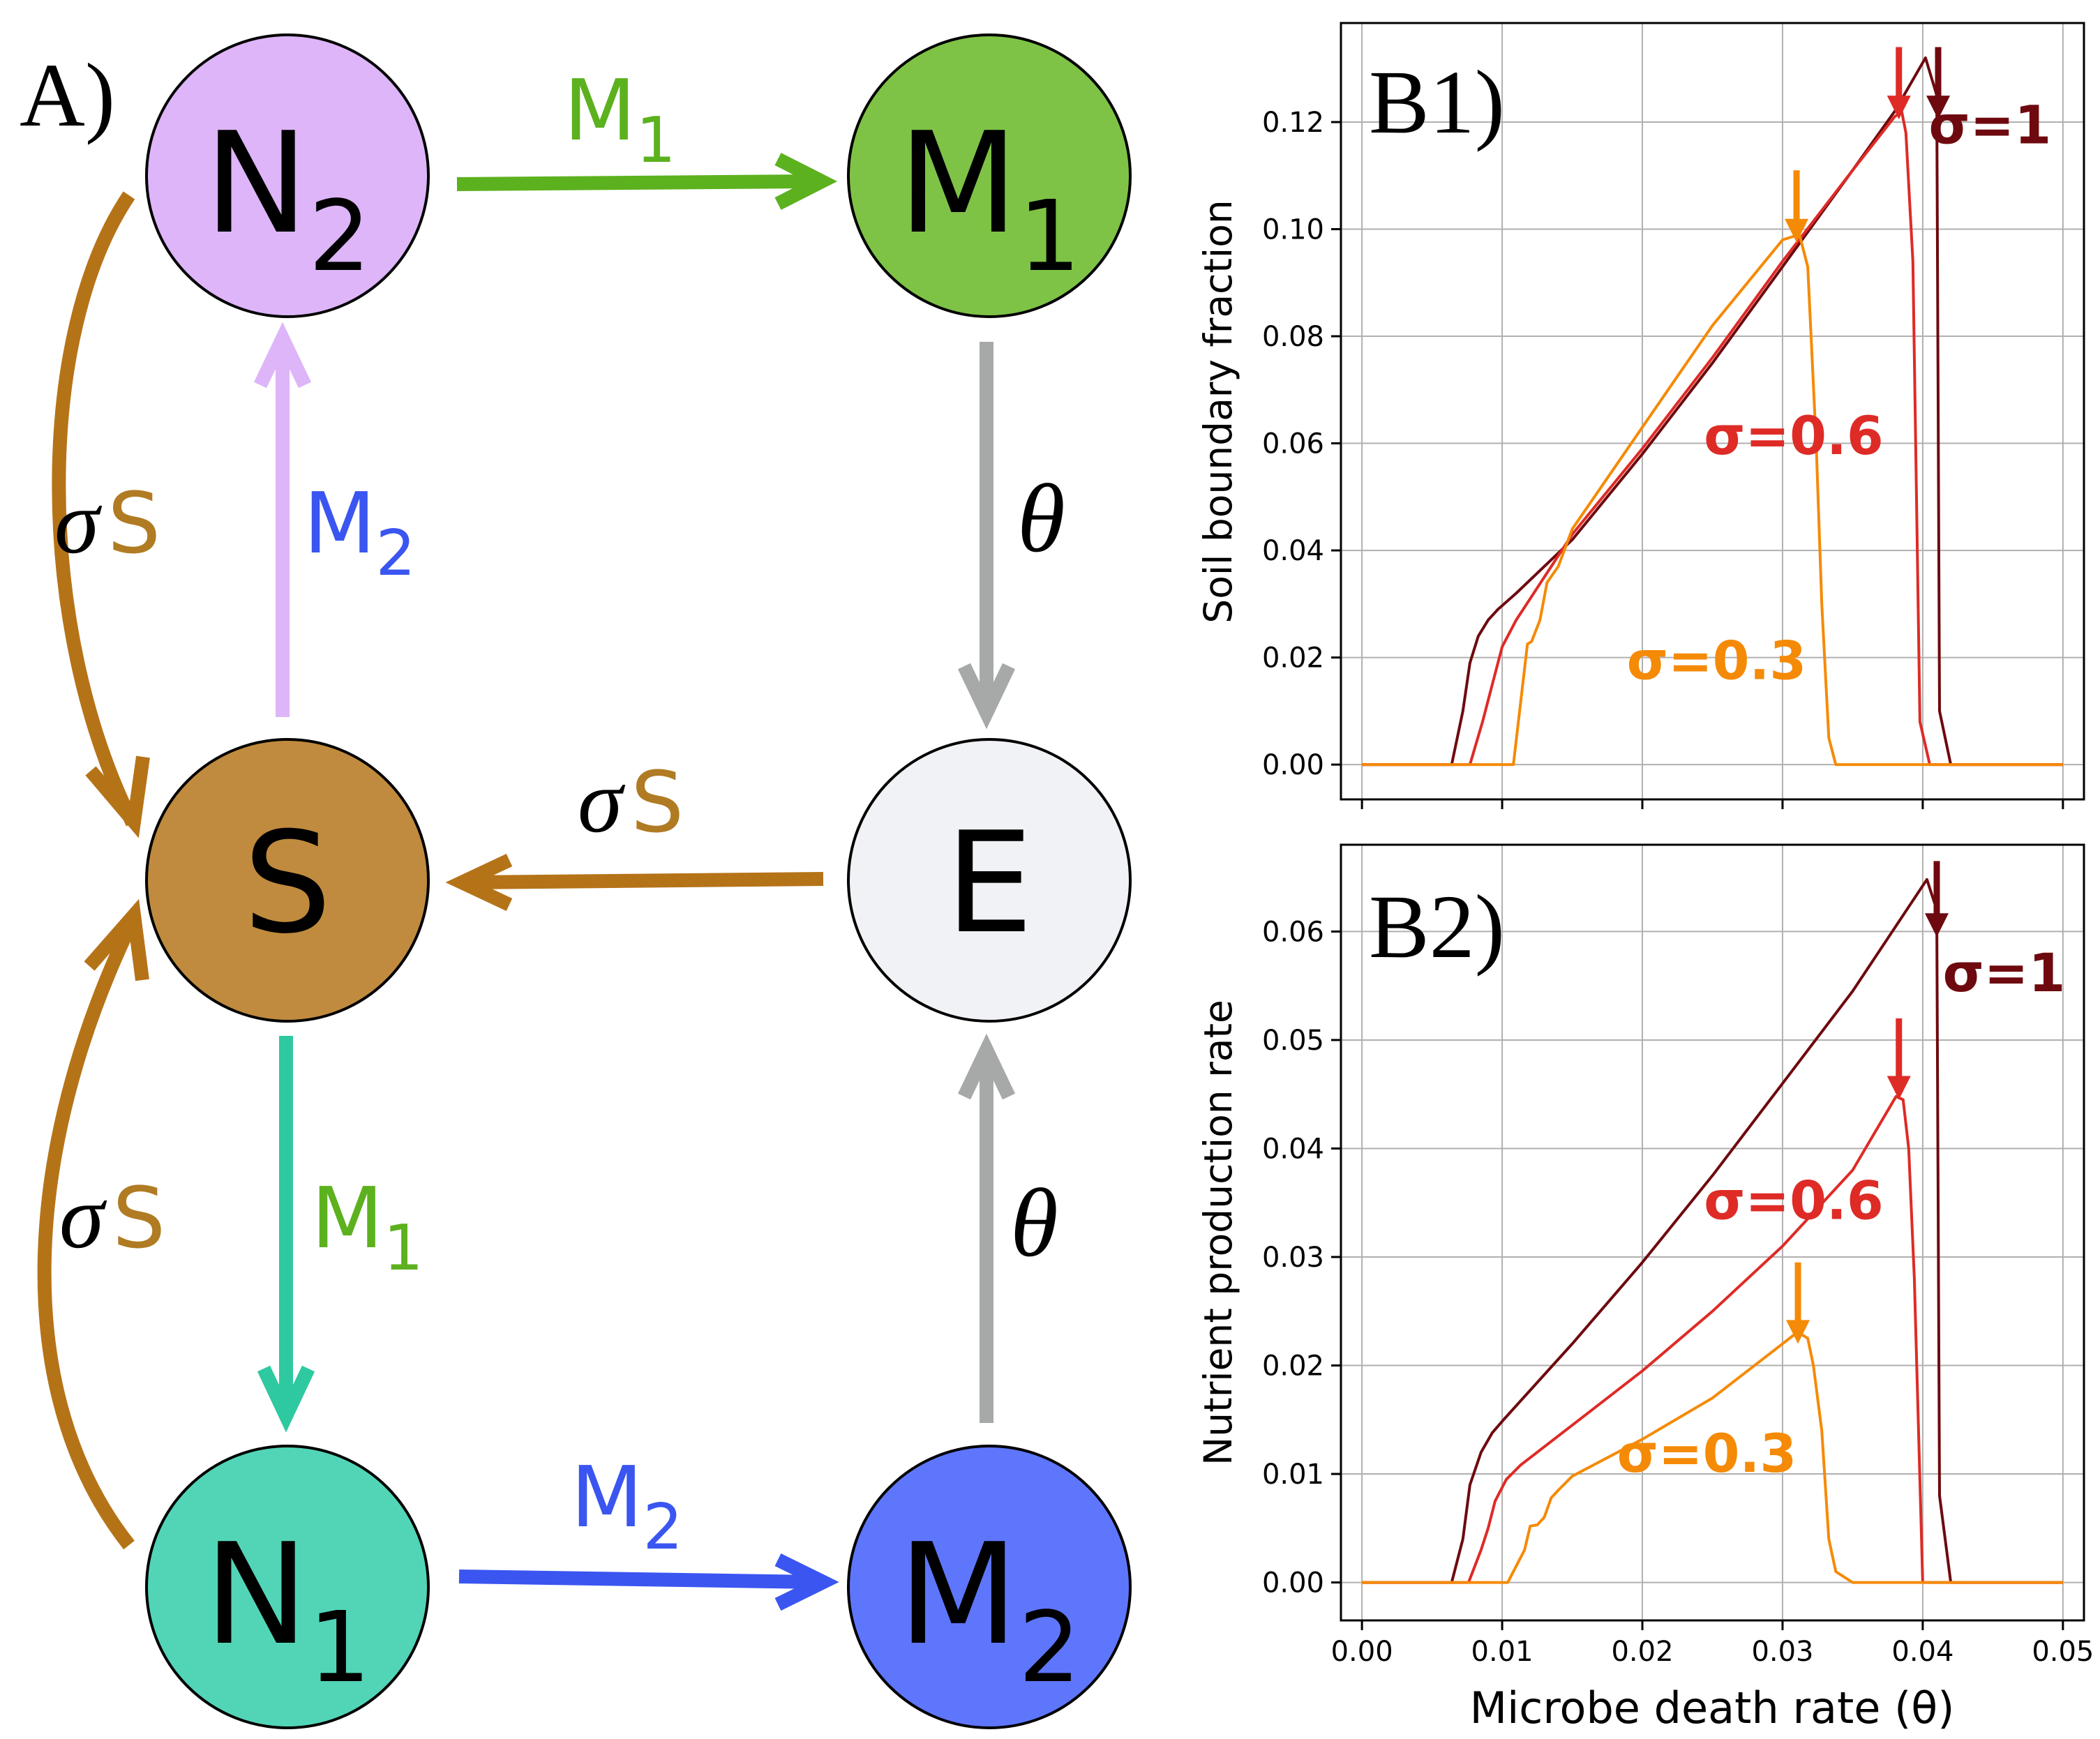 This screenshot has width=2100, height=1739. Describe the element at coordinates (1642, 1652) in the screenshot. I see `b2-xtick-label-2: 0.02` at that location.